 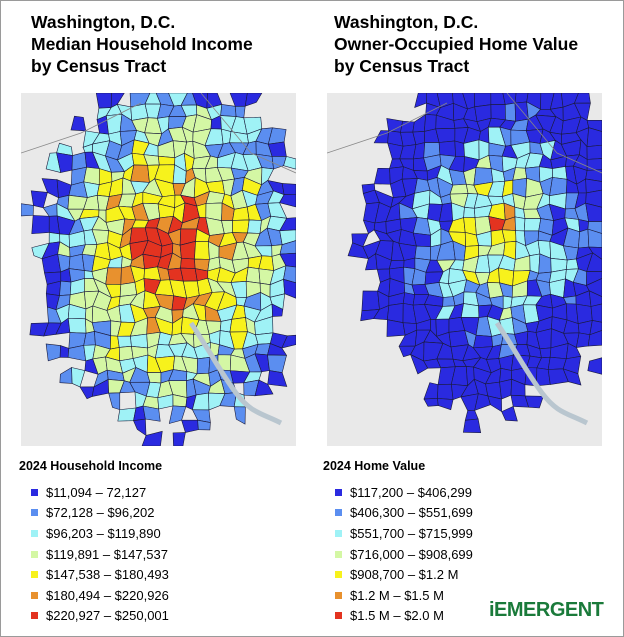 I want to click on legend-item: $72,128 – $96,202, so click(x=94, y=513).